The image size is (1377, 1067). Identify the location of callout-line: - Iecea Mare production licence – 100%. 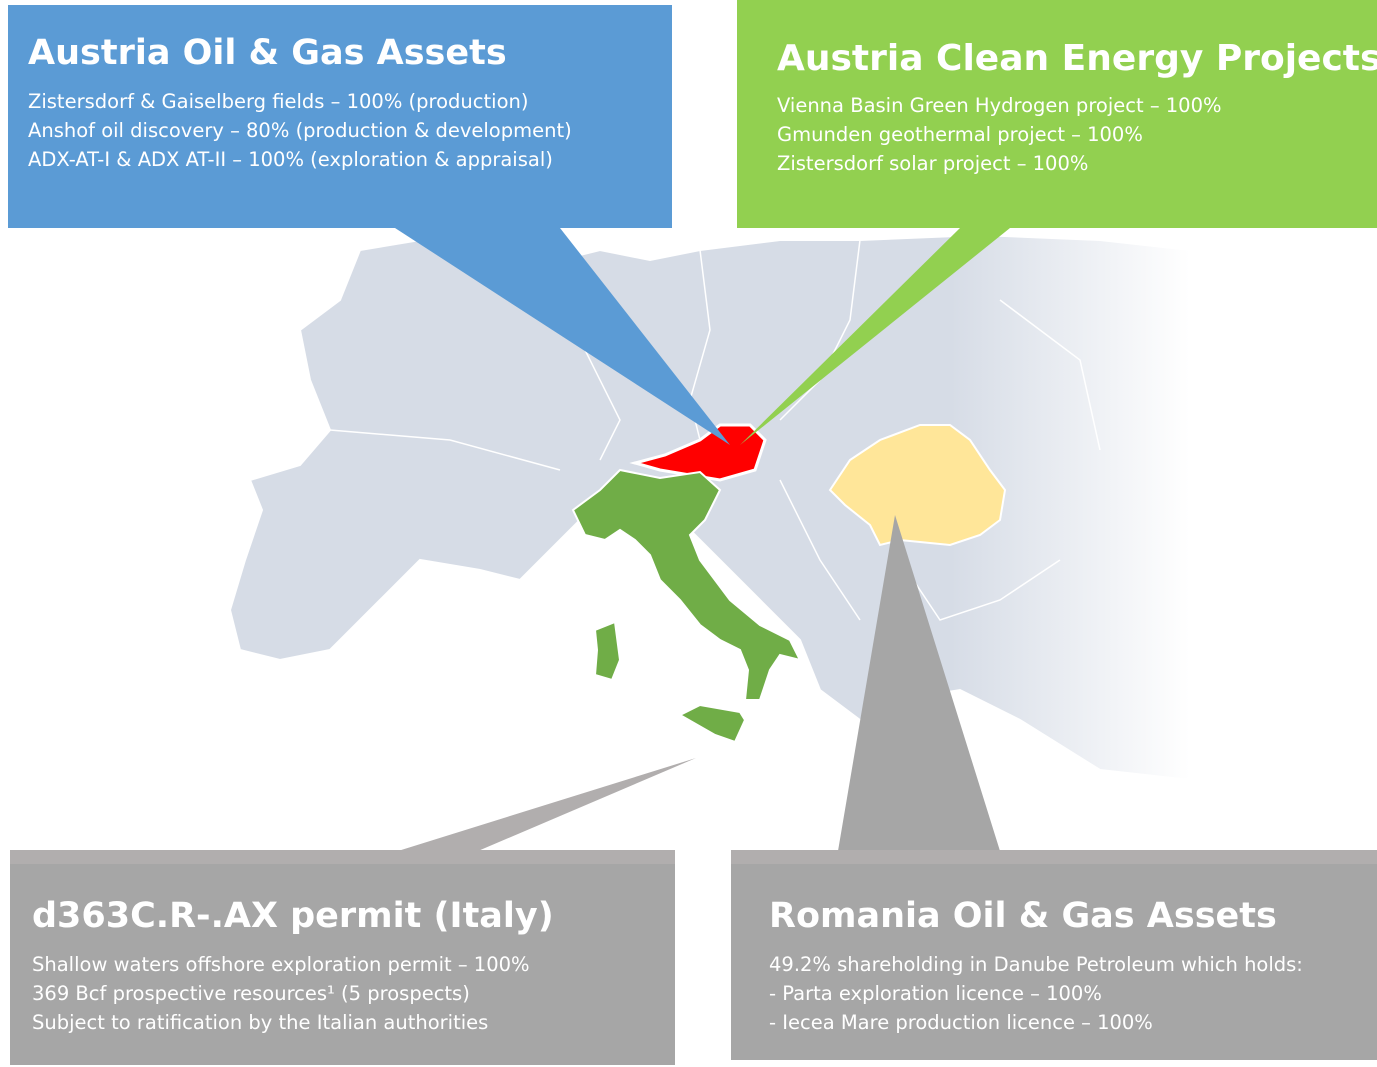
(961, 1022).